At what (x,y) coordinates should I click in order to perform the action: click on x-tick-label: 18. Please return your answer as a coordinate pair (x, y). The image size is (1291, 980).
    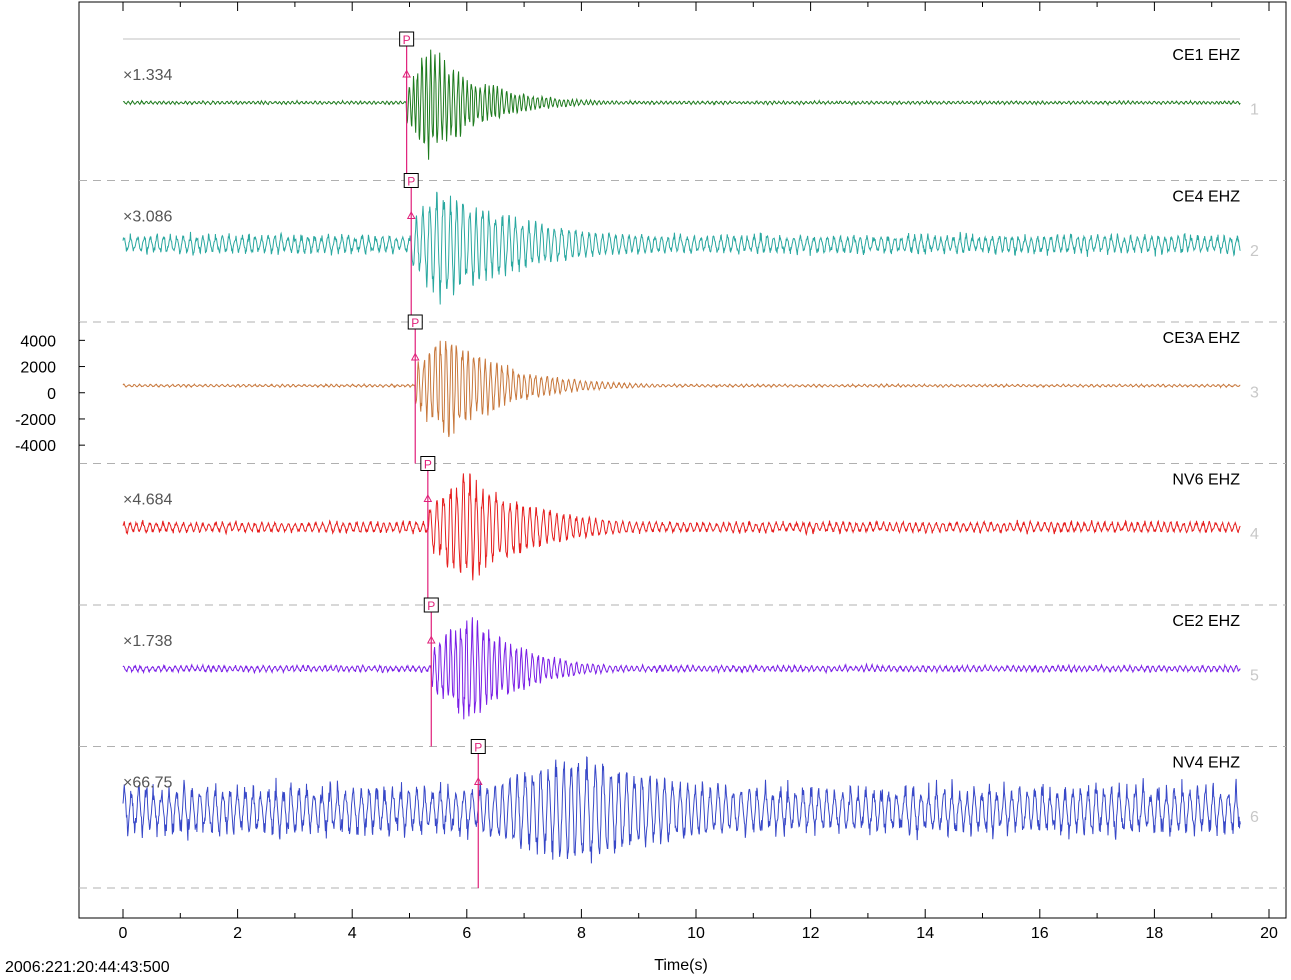
    Looking at the image, I should click on (1155, 933).